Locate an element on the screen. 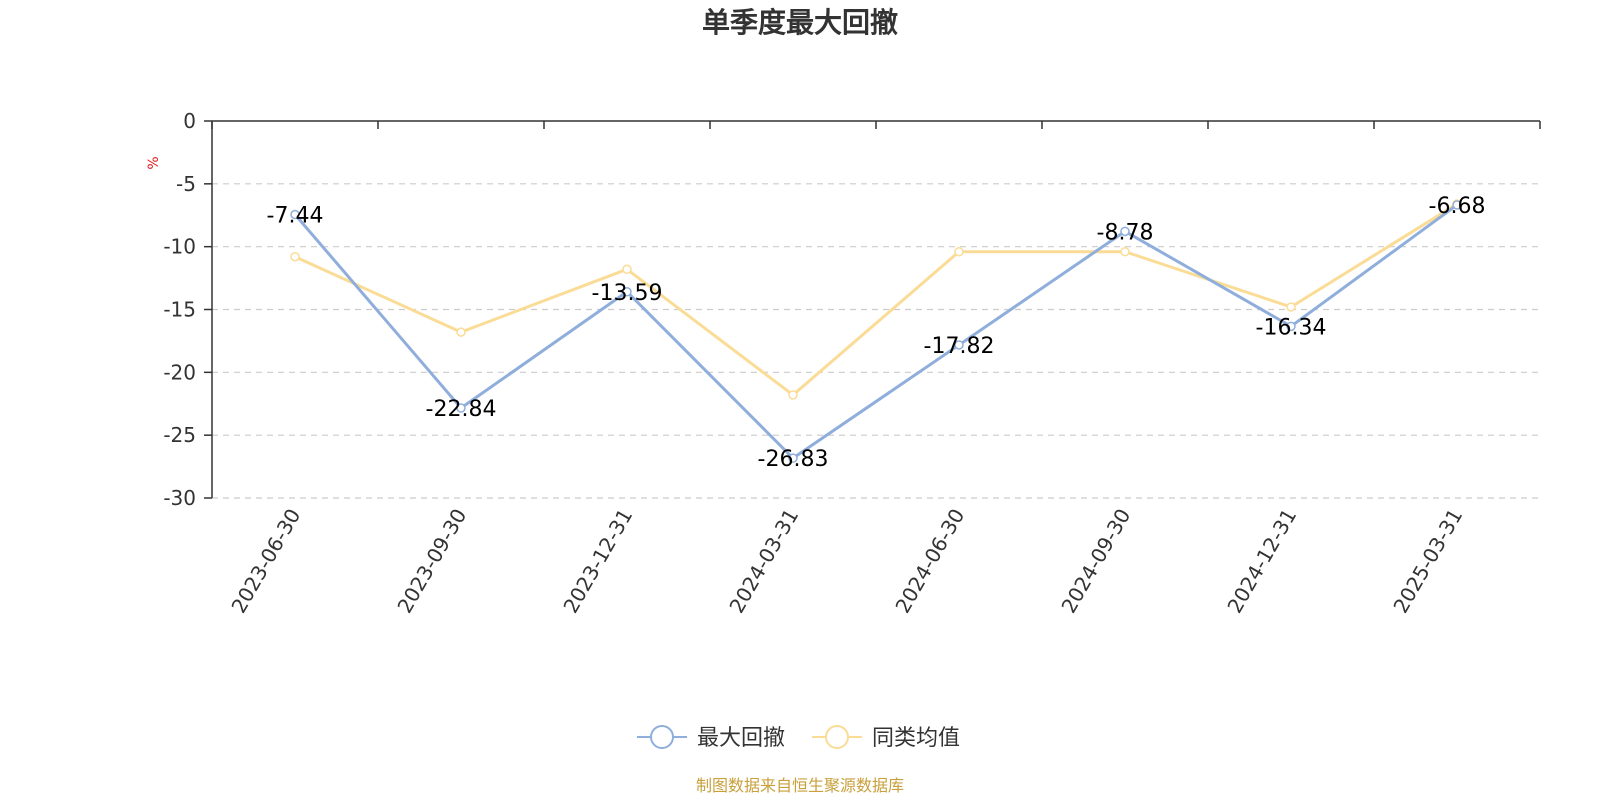 The height and width of the screenshot is (800, 1600). x-tick-label: 2024-03-31 is located at coordinates (763, 561).